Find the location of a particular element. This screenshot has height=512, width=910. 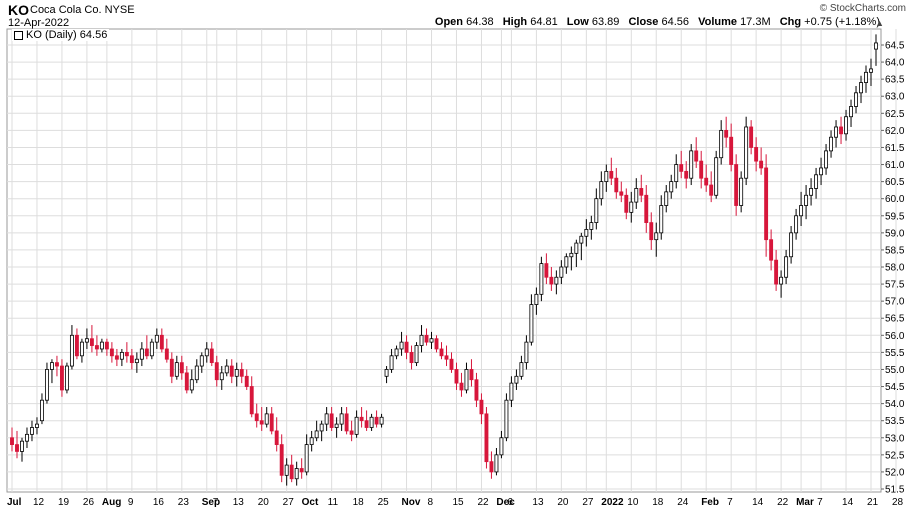

change-label: Chg is located at coordinates (790, 22).